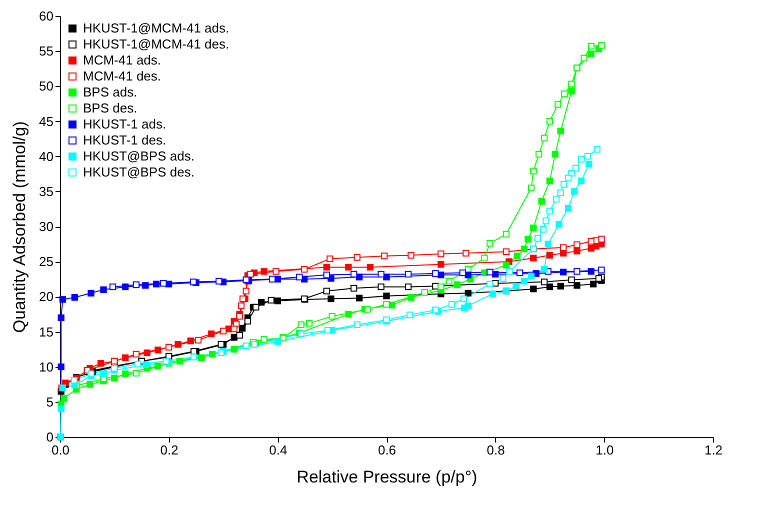 Image resolution: width=775 pixels, height=530 pixels. Describe the element at coordinates (46, 51) in the screenshot. I see `y-tick-label: 55` at that location.